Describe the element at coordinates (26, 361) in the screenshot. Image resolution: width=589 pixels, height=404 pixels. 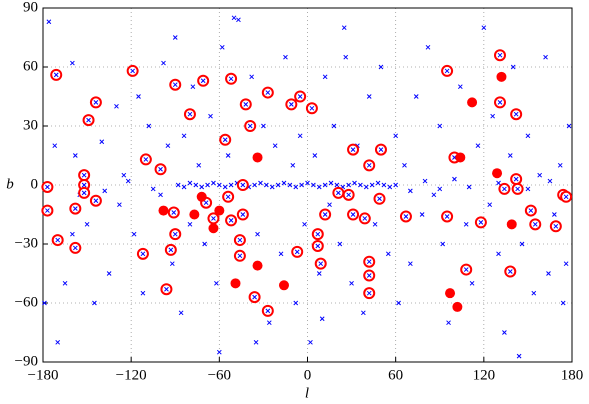
I see `y-tick-label: −90` at that location.